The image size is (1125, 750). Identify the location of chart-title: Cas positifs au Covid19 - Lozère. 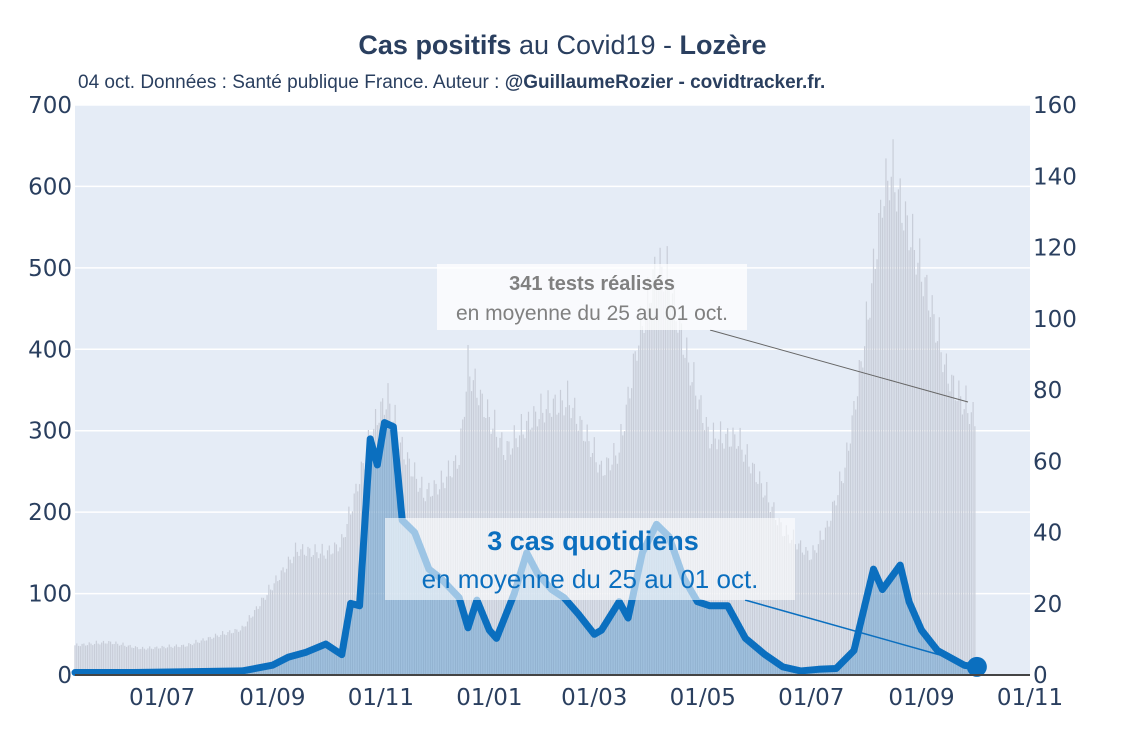
(562, 45).